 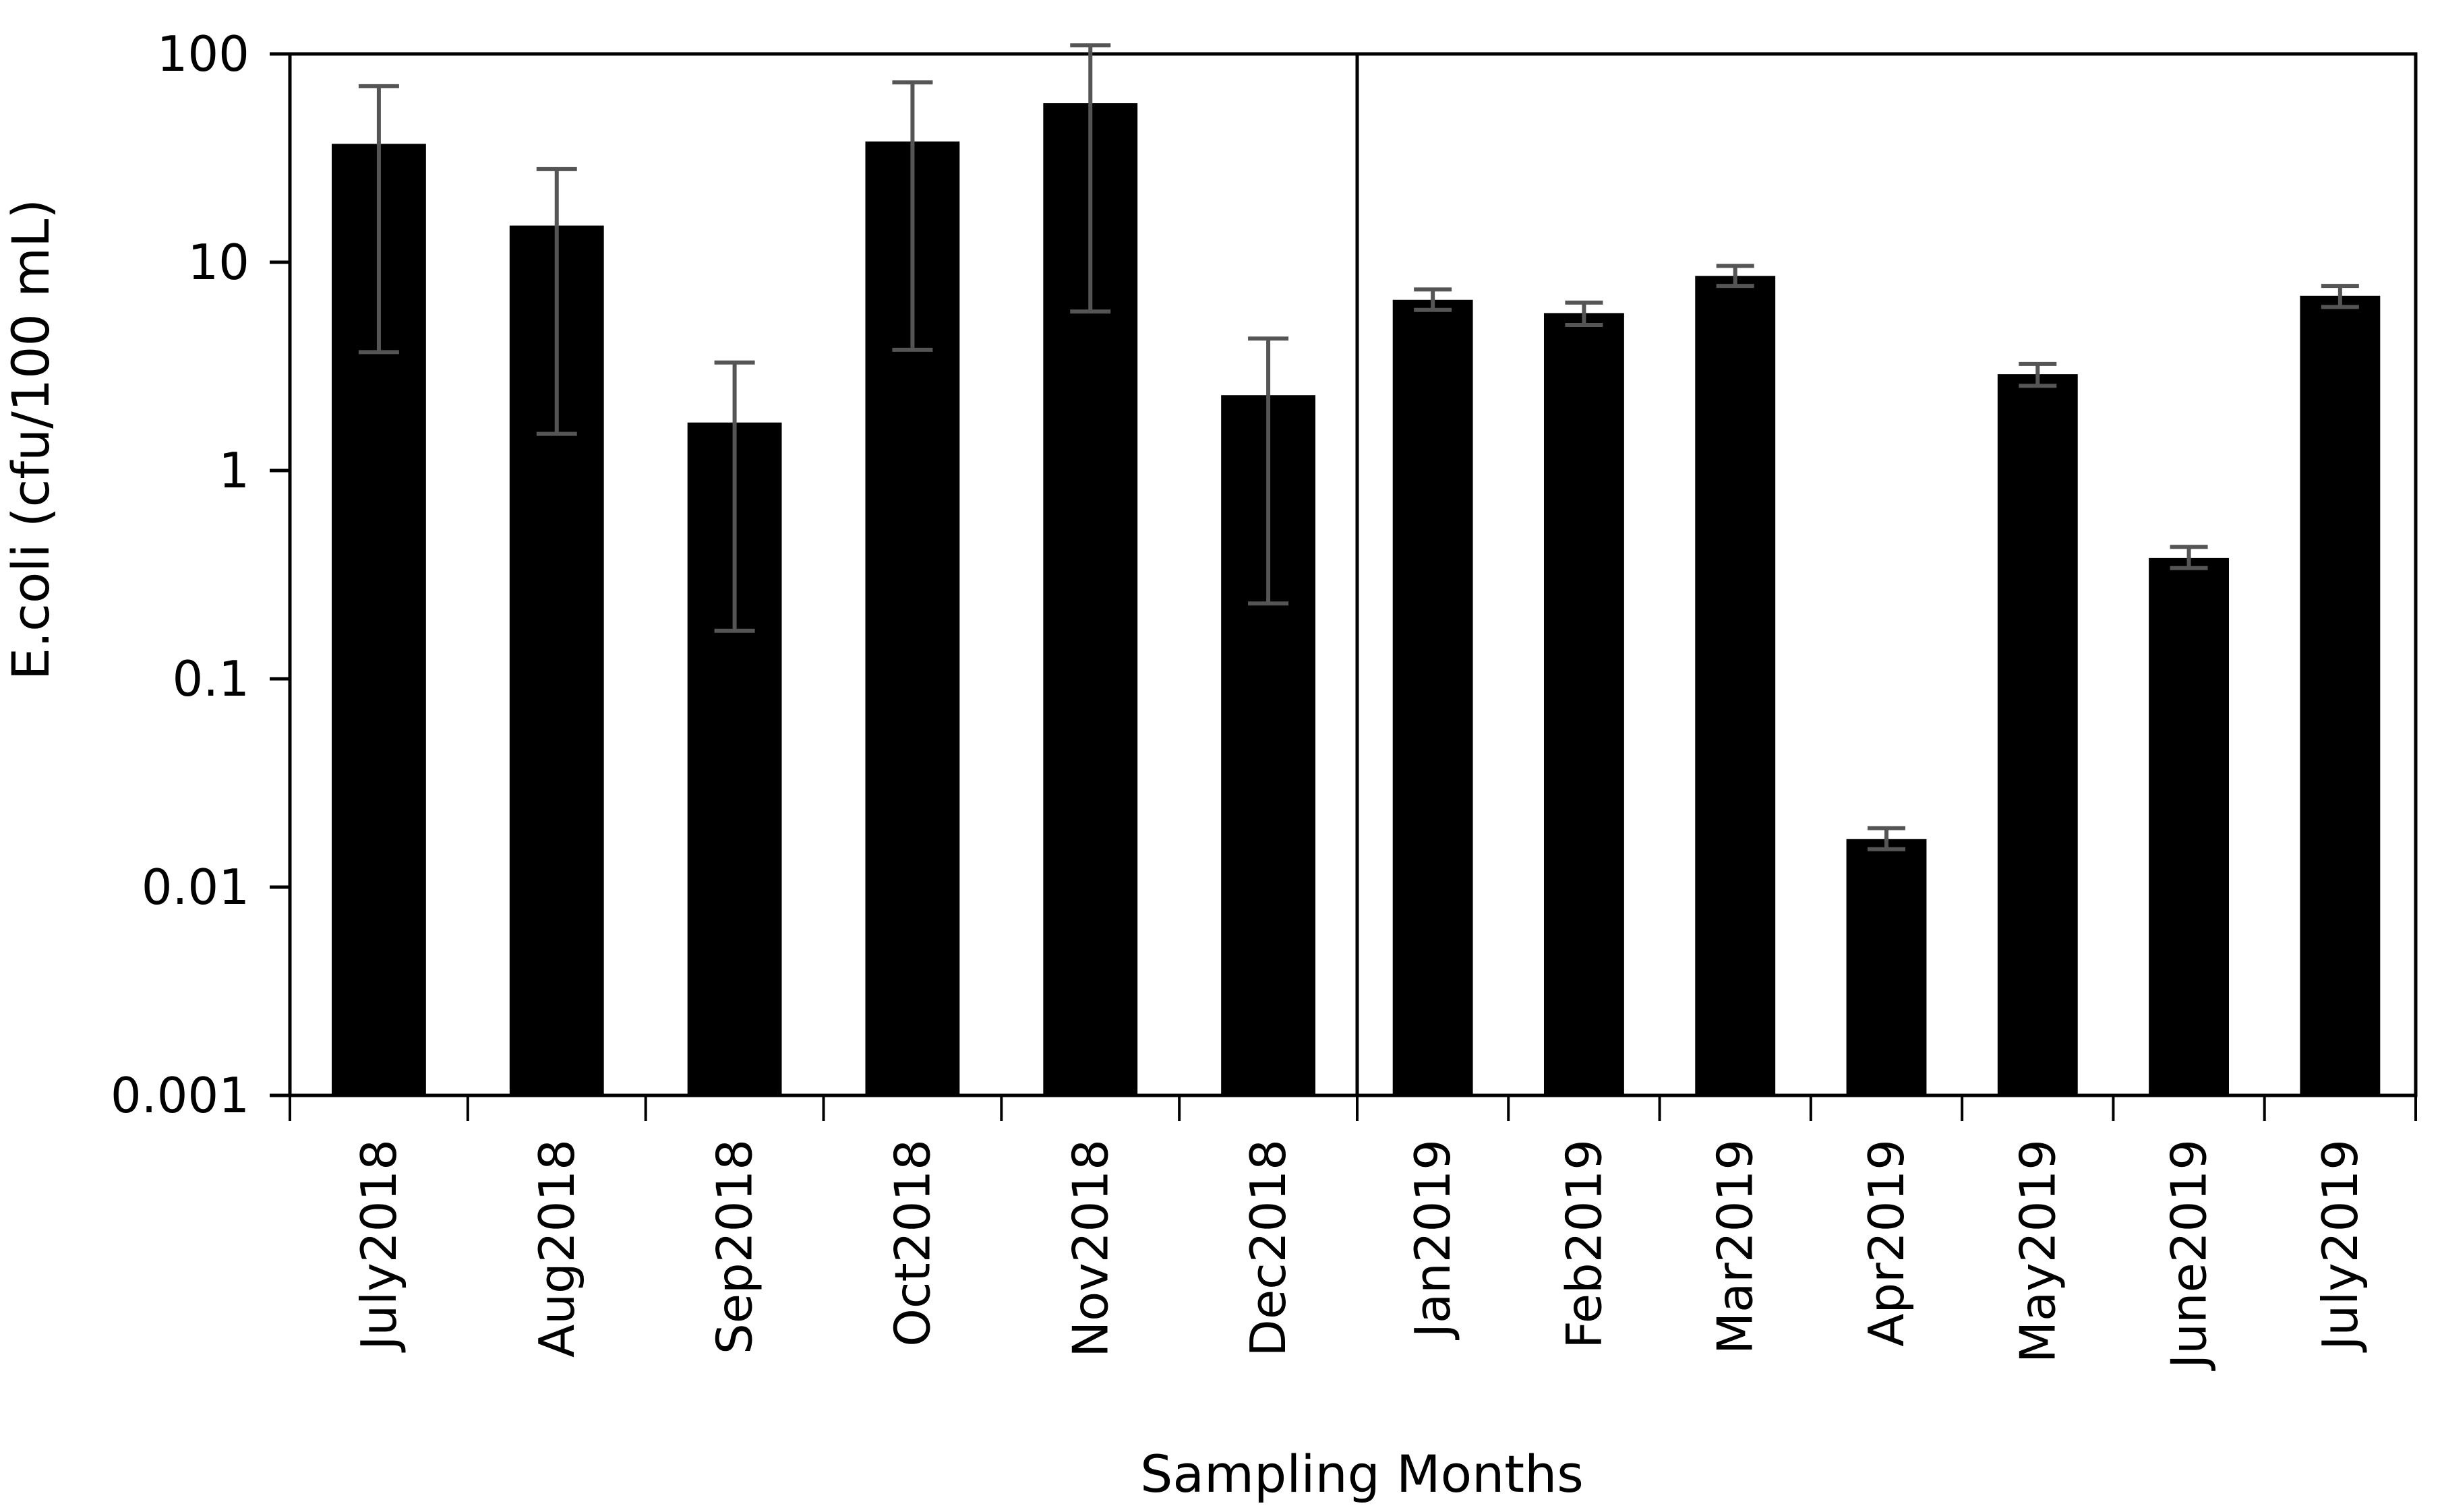 What do you see at coordinates (557, 1248) in the screenshot?
I see `x-tick-label: Aug2018` at bounding box center [557, 1248].